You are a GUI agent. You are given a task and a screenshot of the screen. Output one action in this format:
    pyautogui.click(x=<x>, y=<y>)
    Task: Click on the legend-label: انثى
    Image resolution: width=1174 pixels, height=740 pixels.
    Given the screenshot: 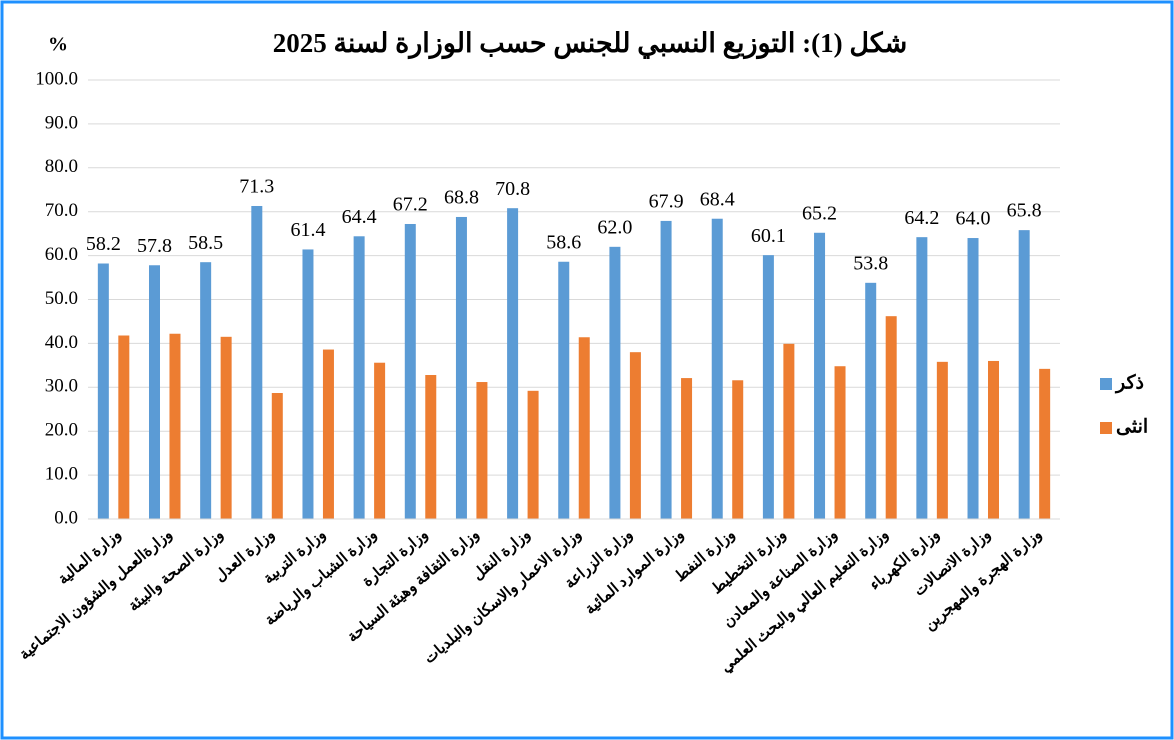 What is the action you would take?
    pyautogui.click(x=1132, y=426)
    